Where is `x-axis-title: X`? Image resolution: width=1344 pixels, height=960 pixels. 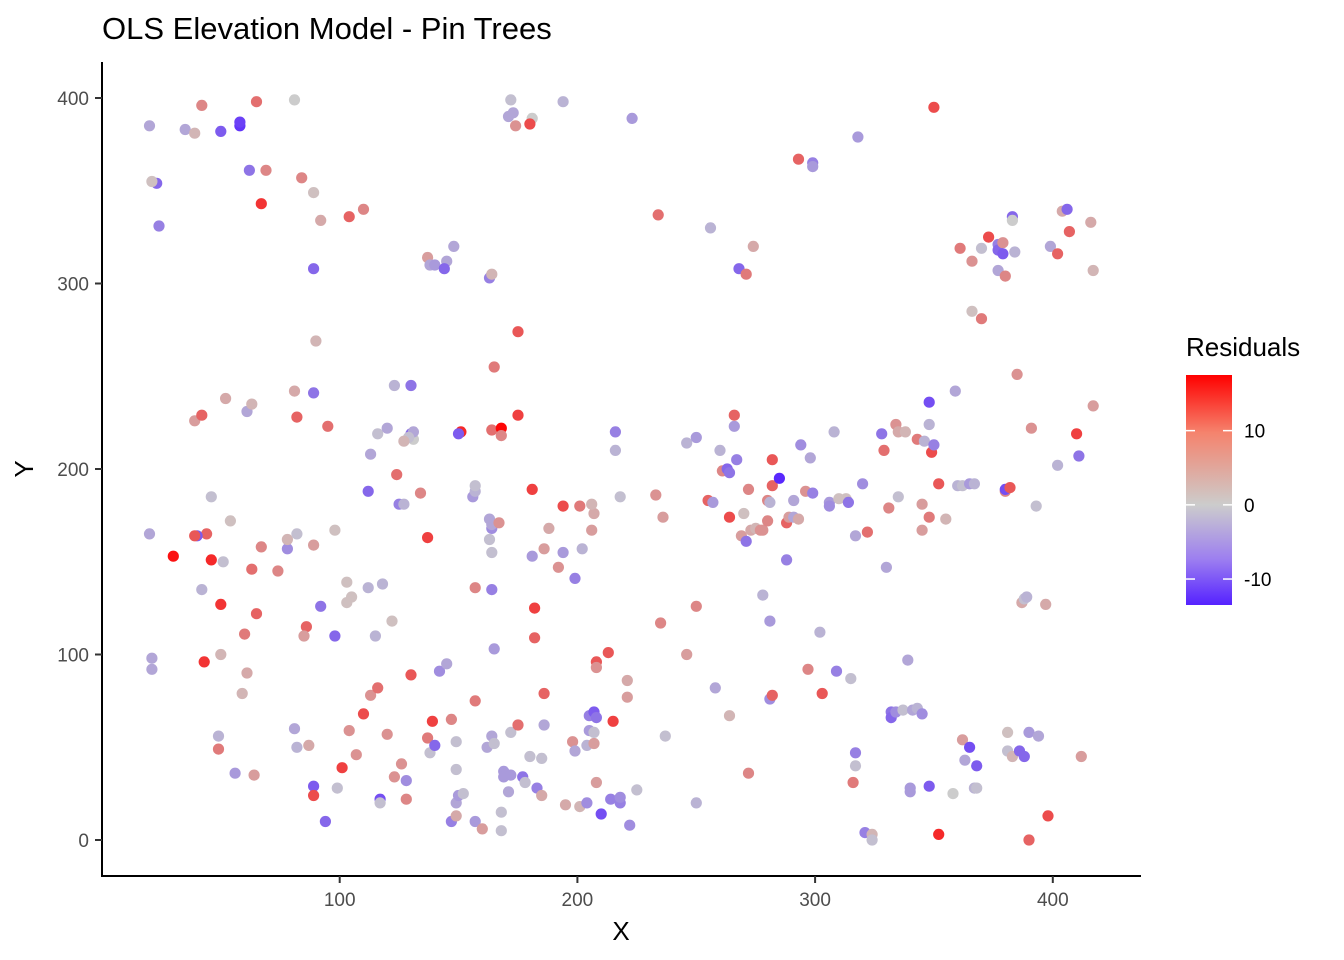
x-axis-title: X is located at coordinates (620, 931).